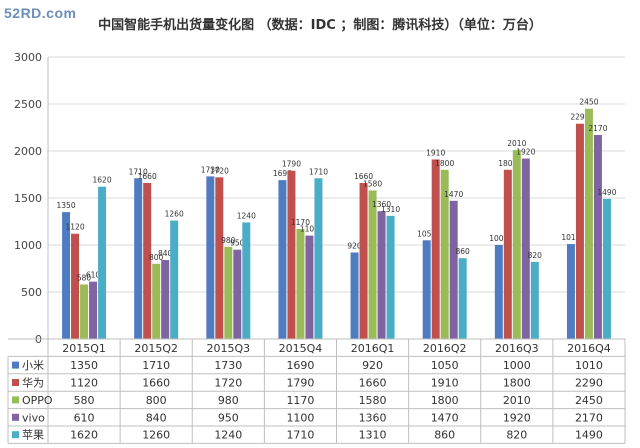  I want to click on table-cell: 1580, so click(373, 400).